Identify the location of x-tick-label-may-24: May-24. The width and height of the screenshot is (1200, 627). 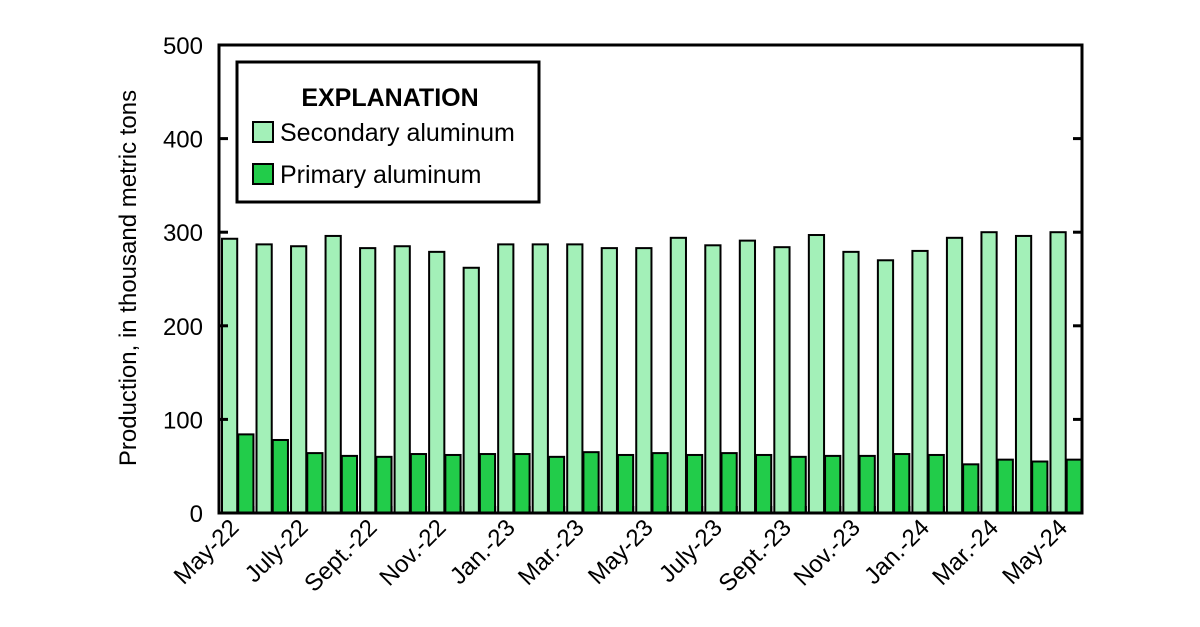
(1035, 552).